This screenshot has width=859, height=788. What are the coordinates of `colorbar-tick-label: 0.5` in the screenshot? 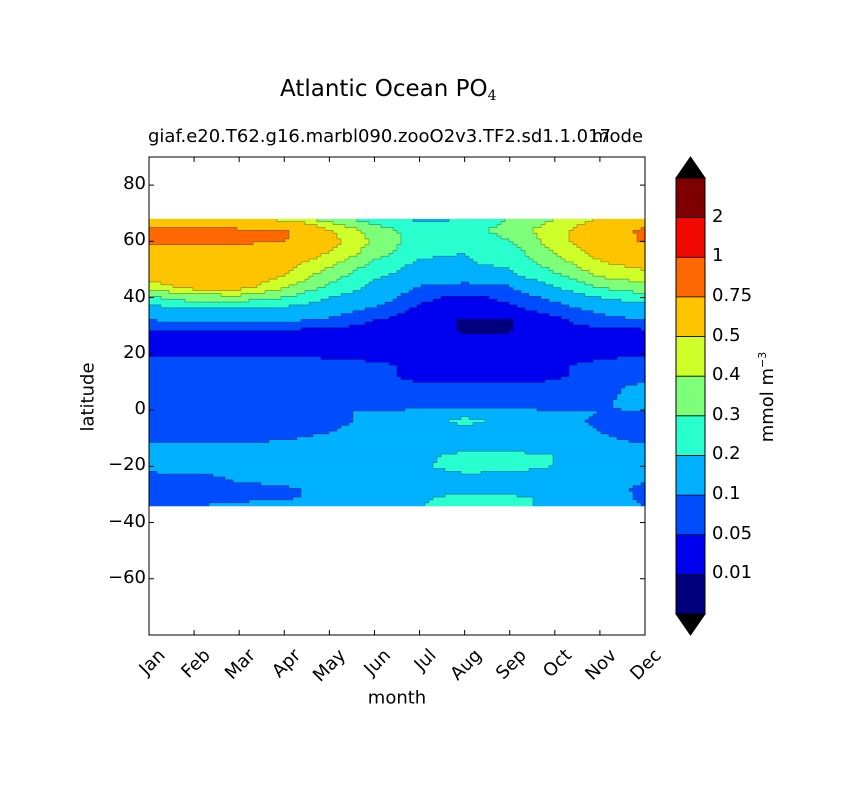 It's located at (726, 335).